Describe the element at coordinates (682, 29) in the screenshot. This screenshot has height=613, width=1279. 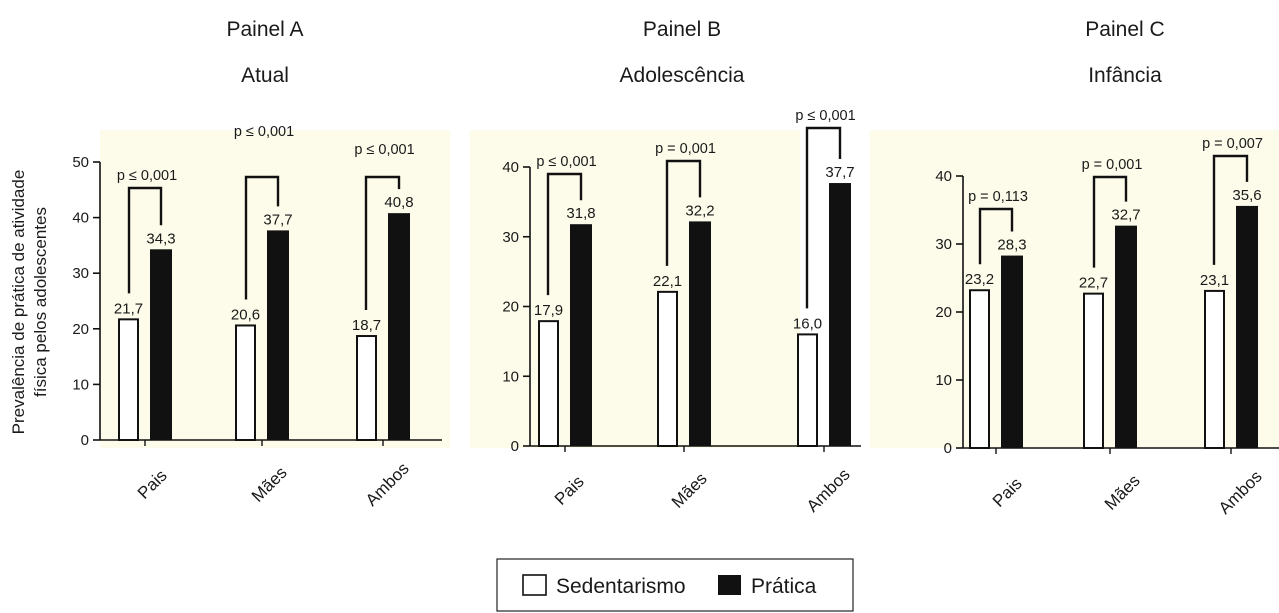
I see `panel-title: Painel B` at that location.